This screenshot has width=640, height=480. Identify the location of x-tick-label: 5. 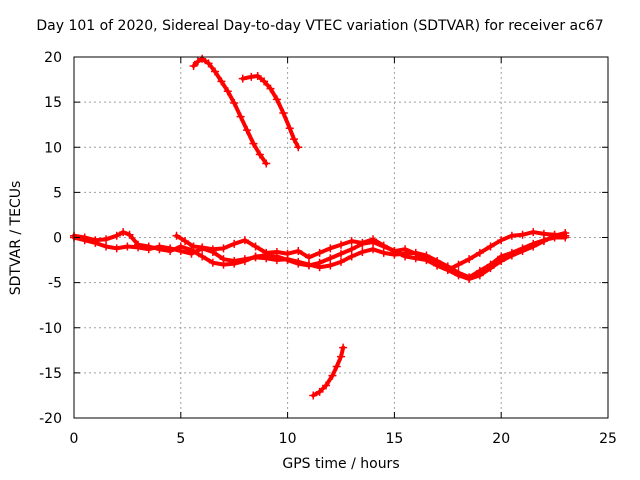
(180, 439).